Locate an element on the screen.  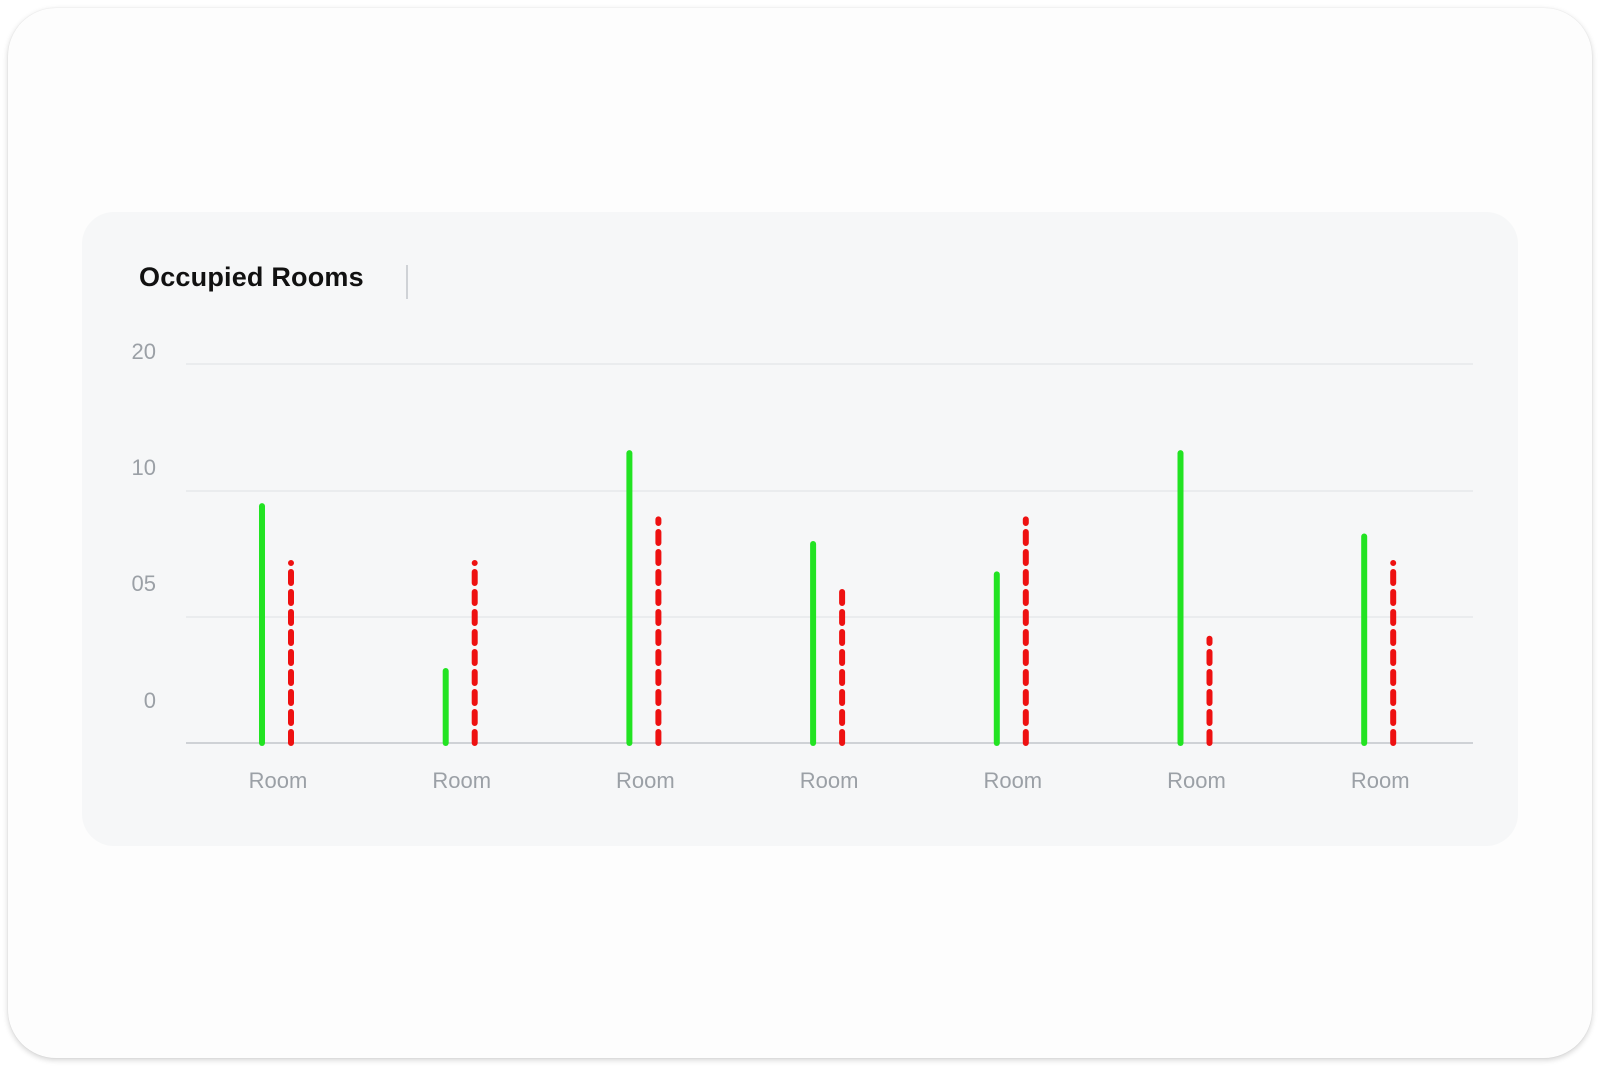
y-tick-label: 05 is located at coordinates (144, 583).